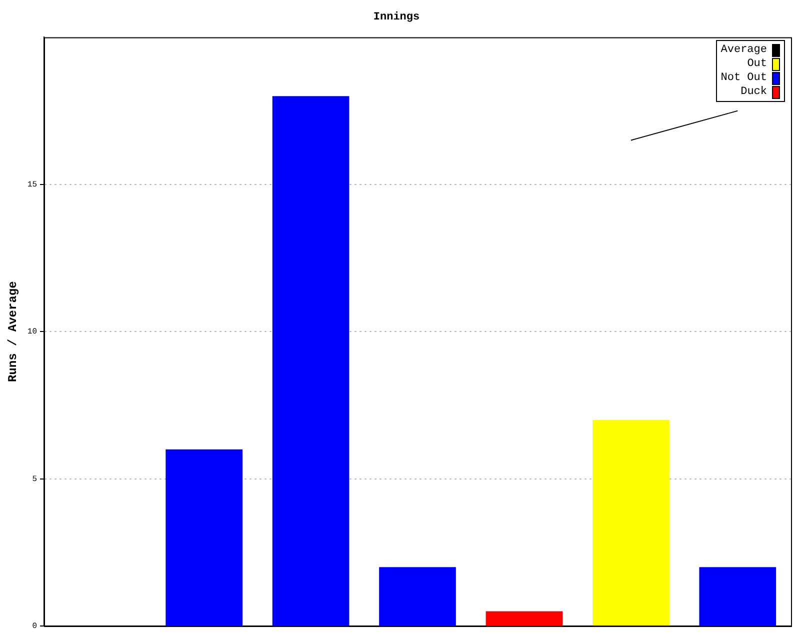  Describe the element at coordinates (35, 479) in the screenshot. I see `y-tick-label: 5` at that location.